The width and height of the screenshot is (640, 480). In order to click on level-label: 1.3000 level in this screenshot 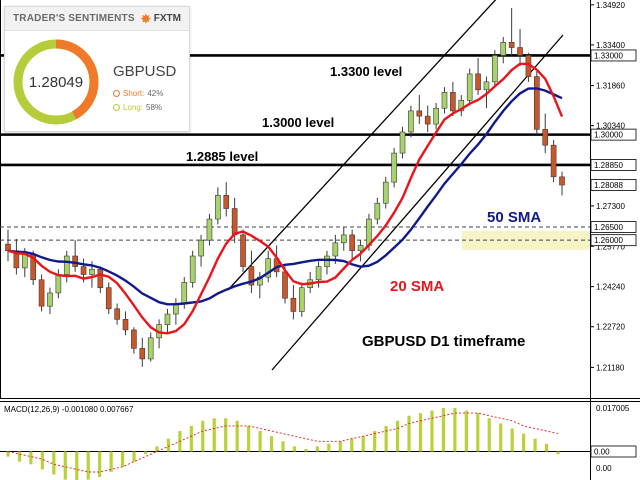, I will do `click(298, 122)`.